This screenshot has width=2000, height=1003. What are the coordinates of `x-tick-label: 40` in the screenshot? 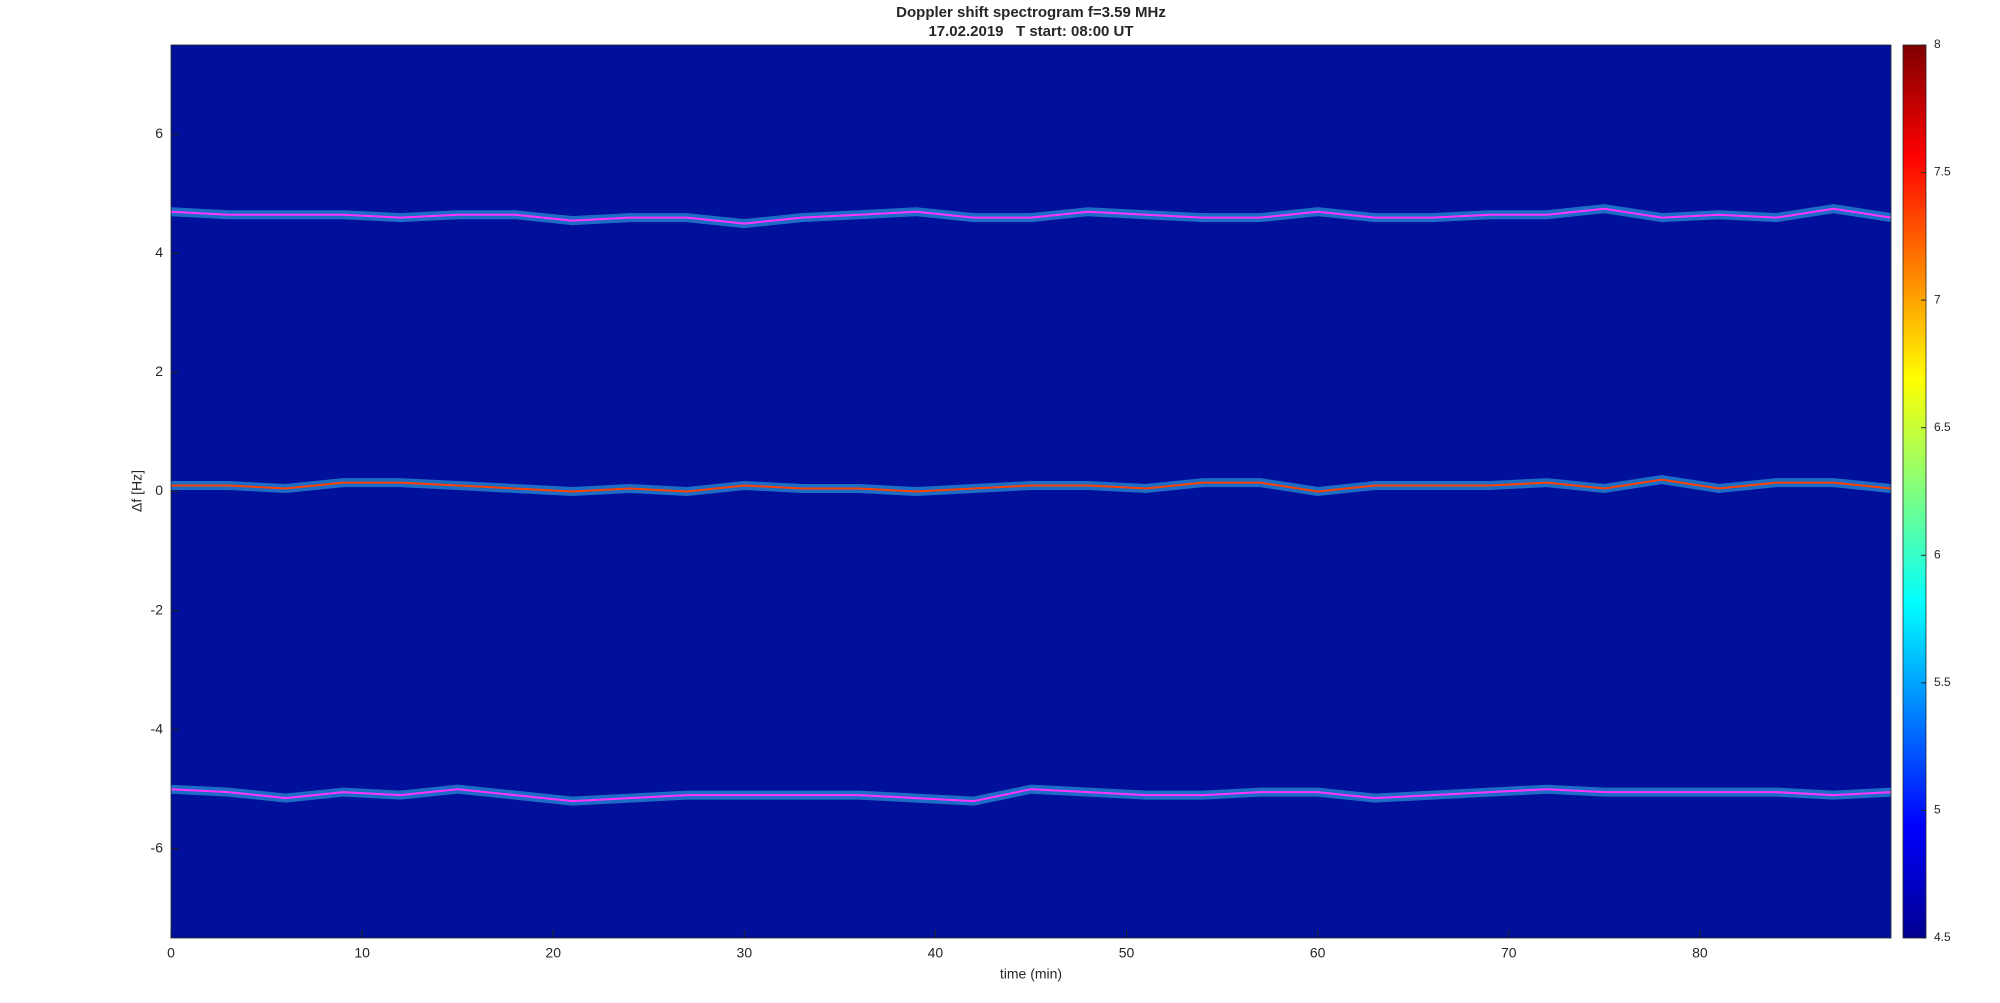 It's located at (936, 953).